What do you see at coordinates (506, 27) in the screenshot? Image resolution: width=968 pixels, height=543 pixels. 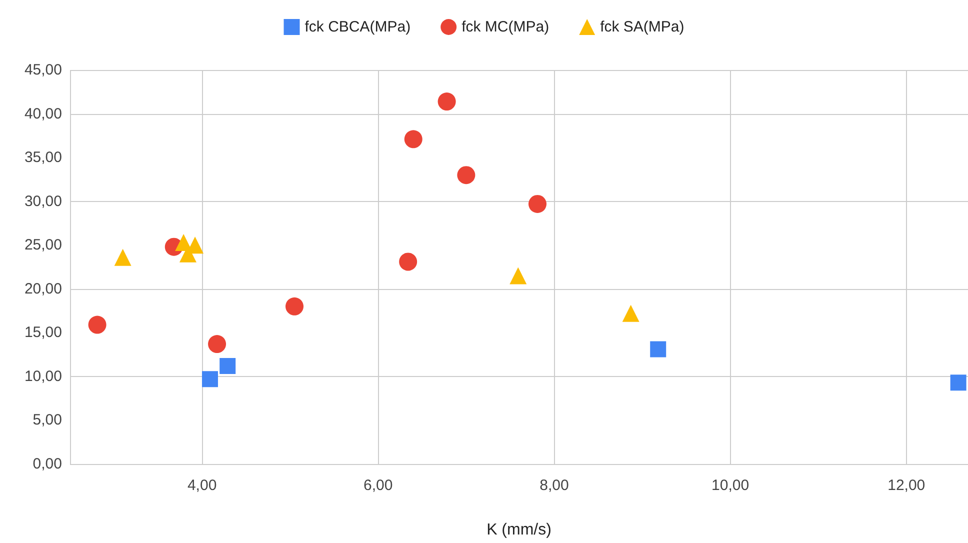 I see `legend-label: fck MC(MPa)` at bounding box center [506, 27].